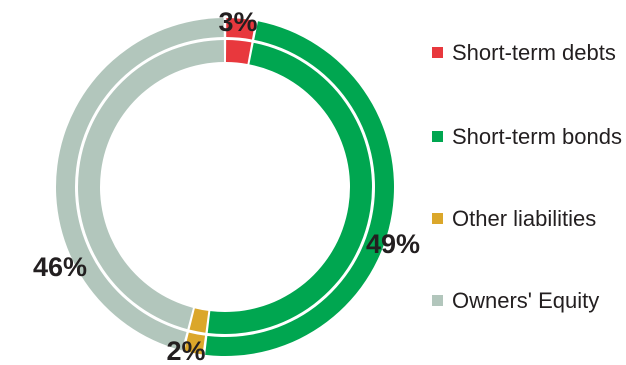  Describe the element at coordinates (526, 300) in the screenshot. I see `legend-label: Owners' Equity` at that location.